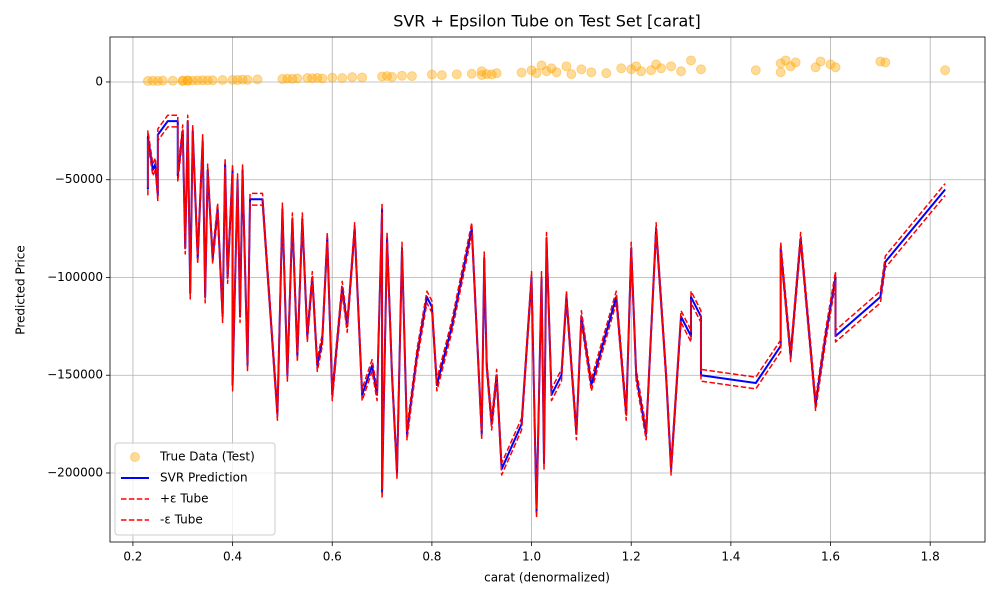  Describe the element at coordinates (730, 557) in the screenshot. I see `x-tick-label: 1.4` at that location.